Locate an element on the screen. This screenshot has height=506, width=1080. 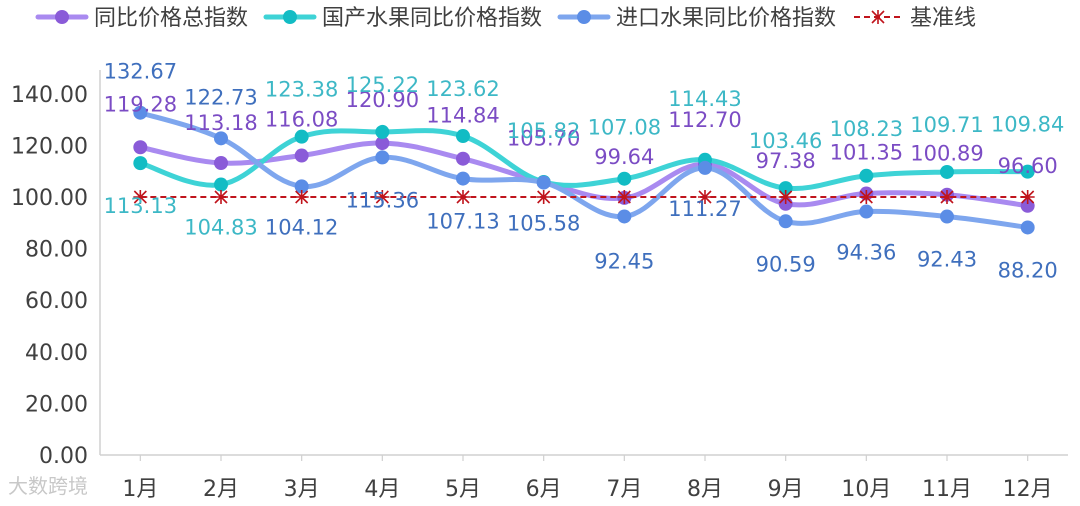
x-tick-label-7: 8月 is located at coordinates (705, 489).